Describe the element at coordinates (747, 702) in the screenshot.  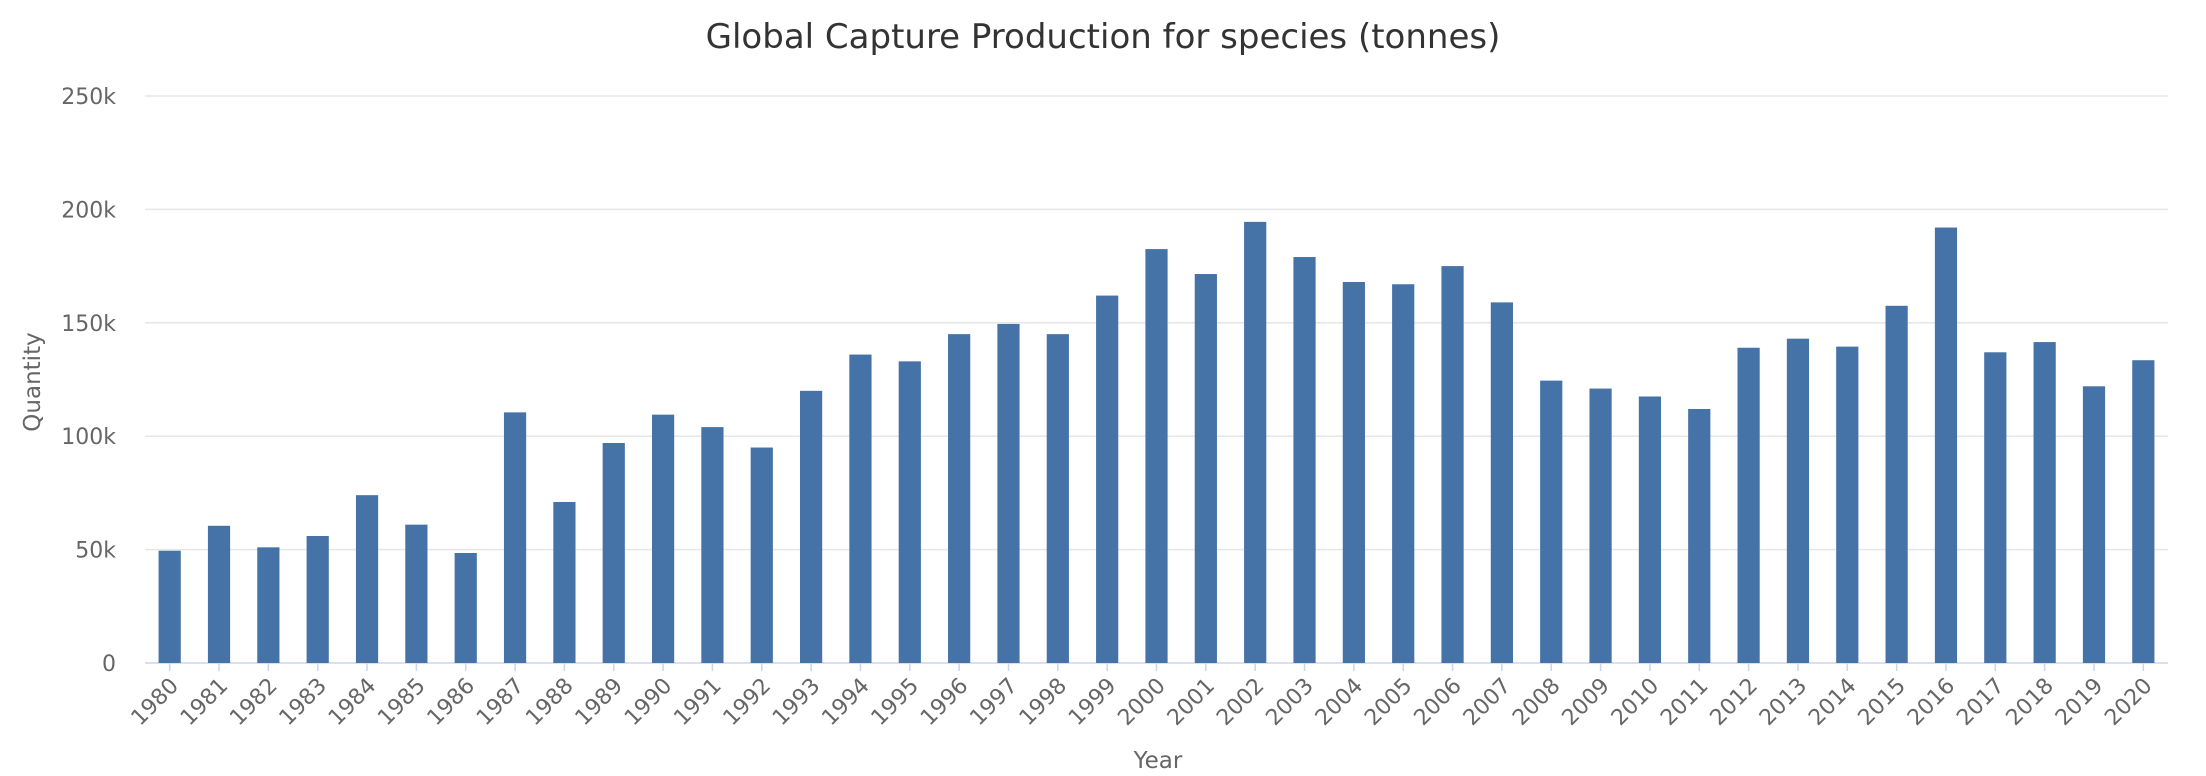
I see `x-tick-label: 1992` at that location.